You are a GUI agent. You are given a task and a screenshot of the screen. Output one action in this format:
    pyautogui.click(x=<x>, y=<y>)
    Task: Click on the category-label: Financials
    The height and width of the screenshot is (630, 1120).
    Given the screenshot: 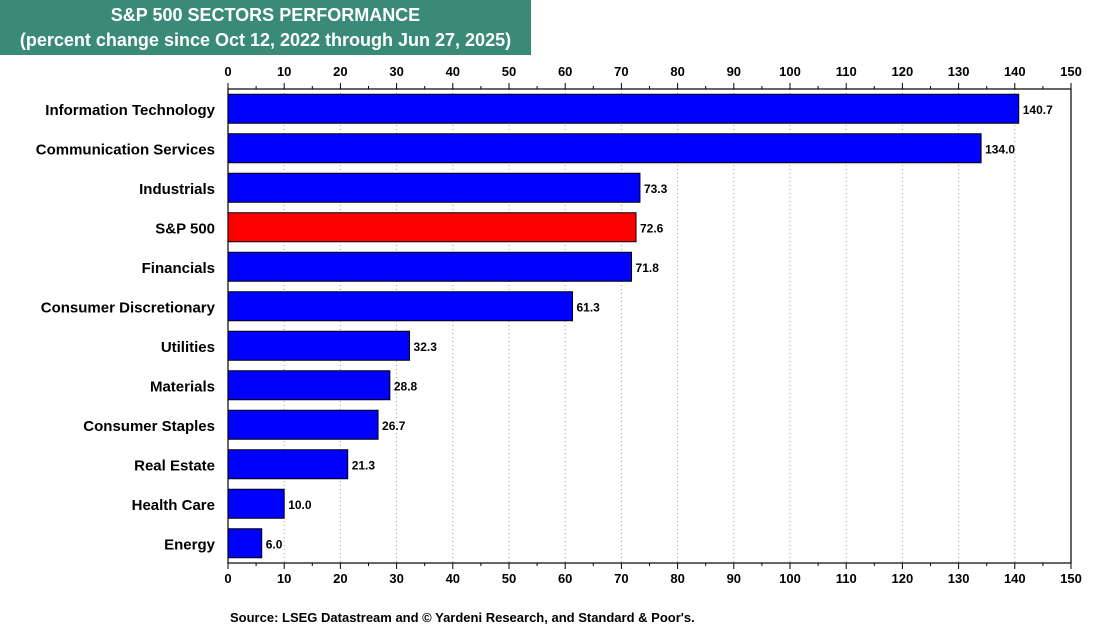 What is the action you would take?
    pyautogui.click(x=178, y=268)
    